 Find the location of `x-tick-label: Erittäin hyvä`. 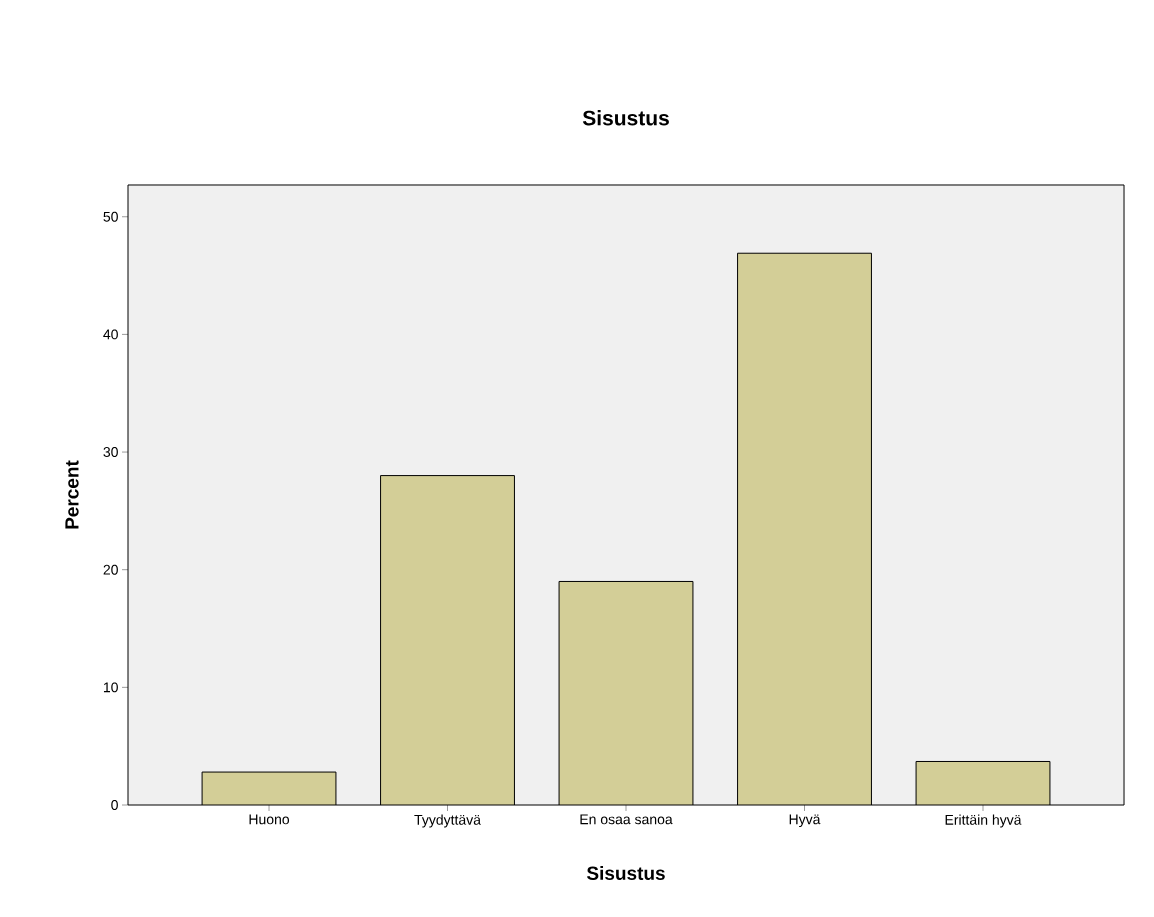

x-tick-label: Erittäin hyvä is located at coordinates (983, 821).